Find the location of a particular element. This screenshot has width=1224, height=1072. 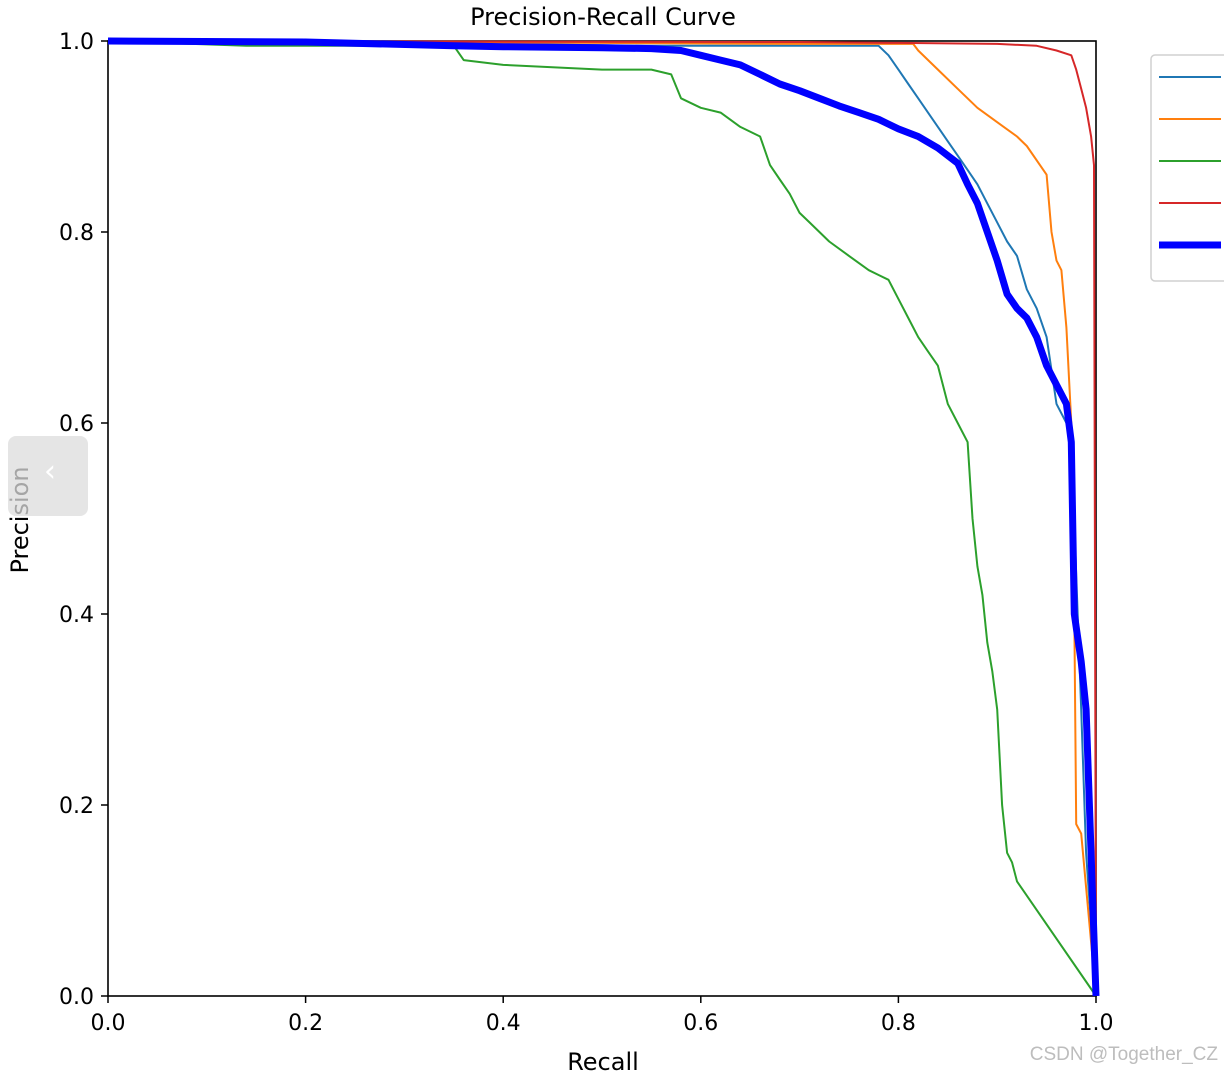

x-axis-label: Recall is located at coordinates (603, 1060).